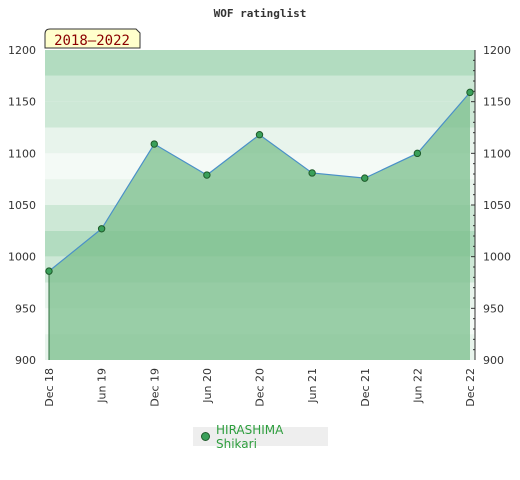  I want to click on y-tick-label-left: 900, so click(25, 360).